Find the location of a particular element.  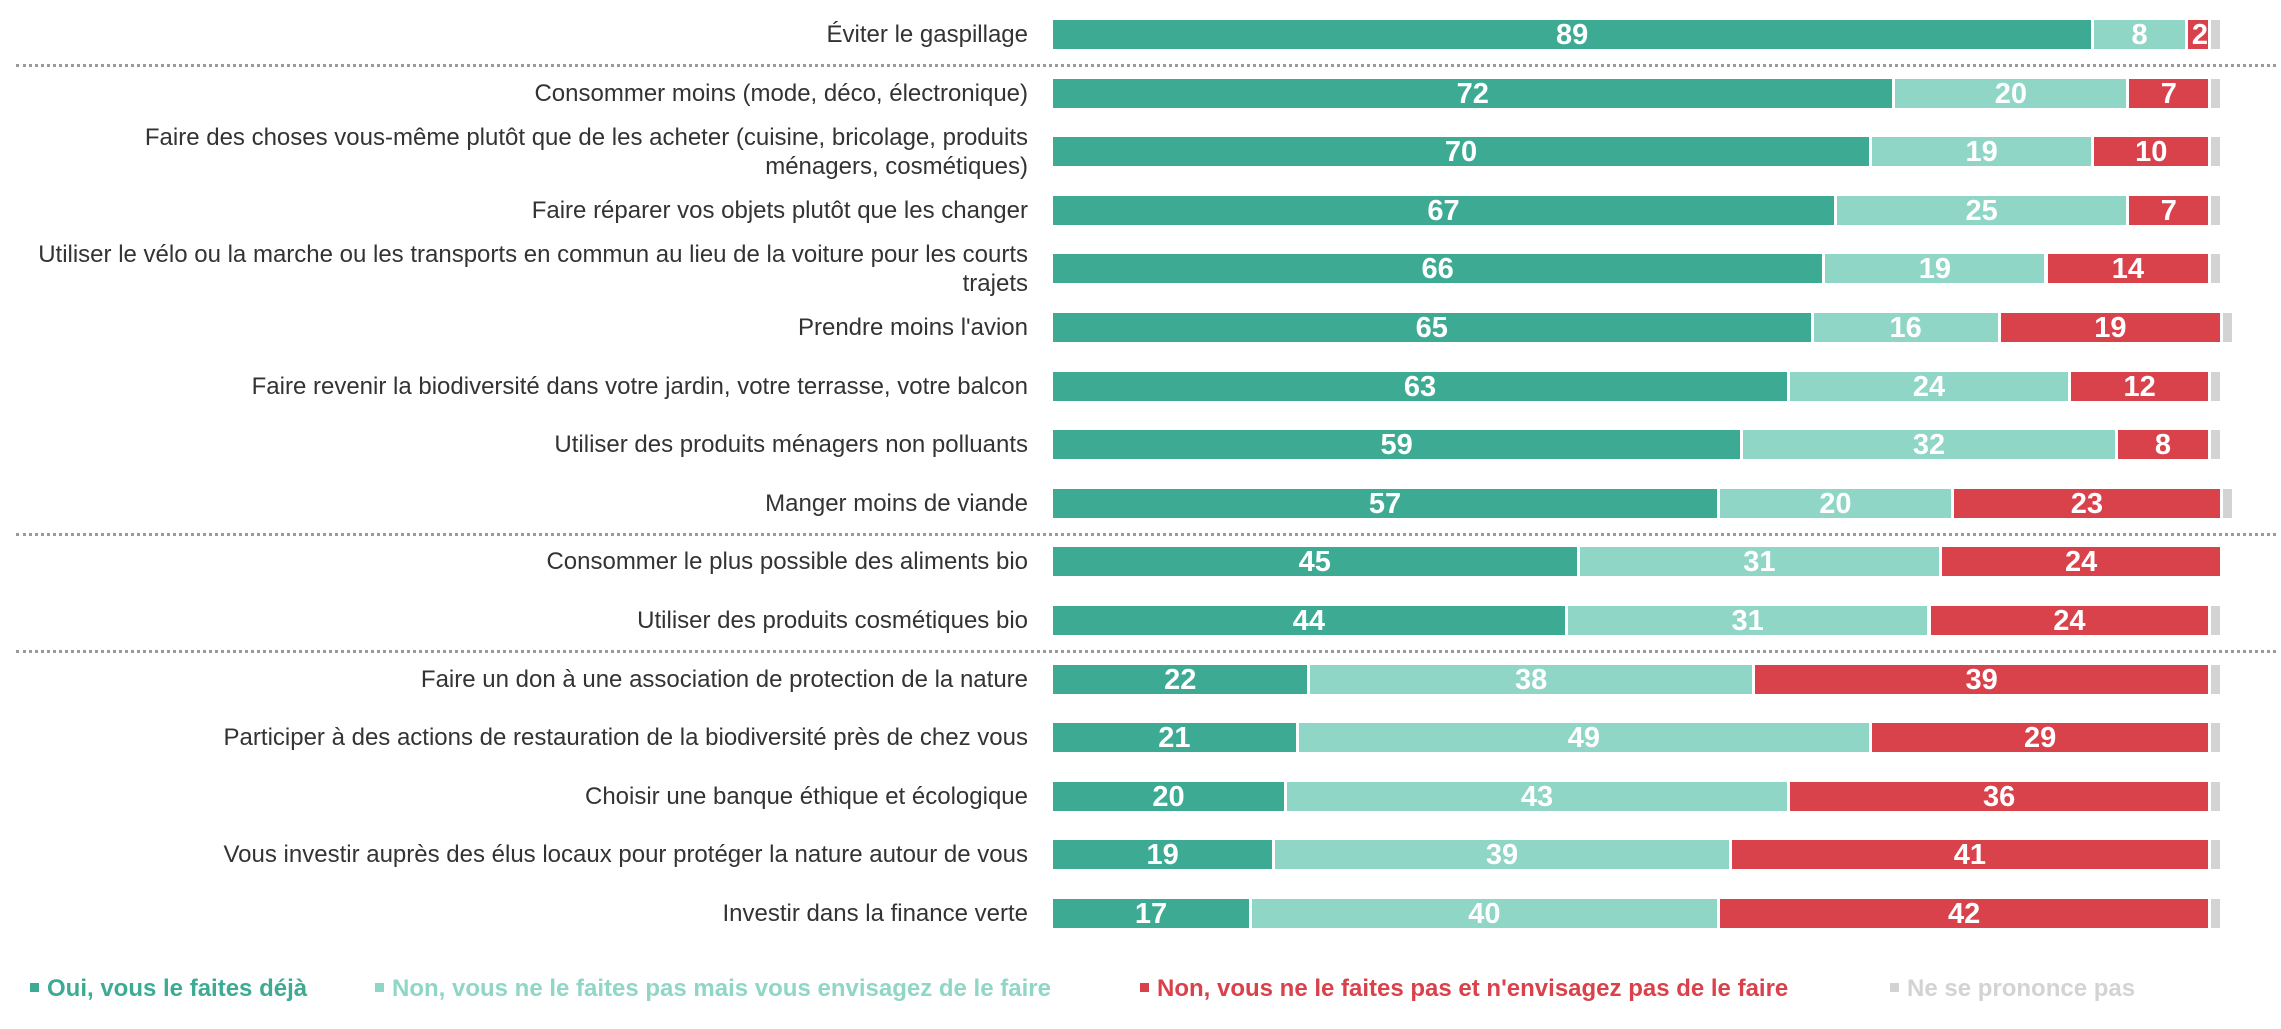

bar-value-label: 17 is located at coordinates (1151, 914).